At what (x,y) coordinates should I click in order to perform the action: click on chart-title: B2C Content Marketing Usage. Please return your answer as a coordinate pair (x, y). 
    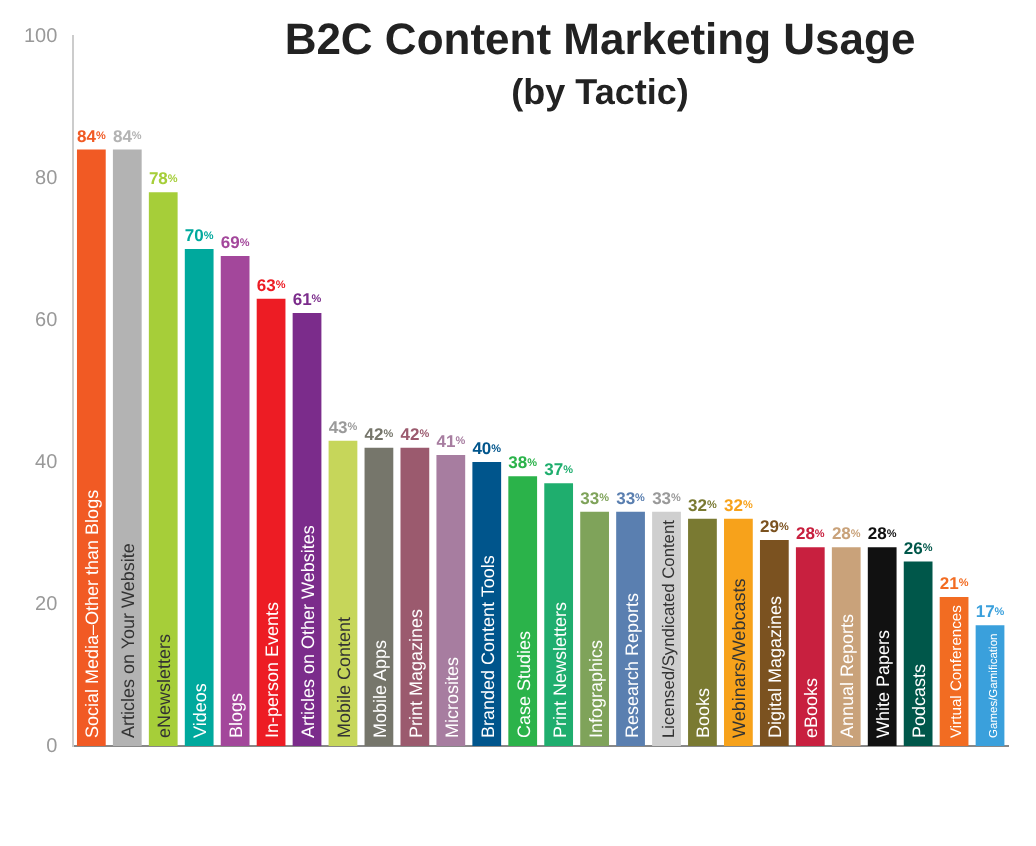
    Looking at the image, I should click on (600, 39).